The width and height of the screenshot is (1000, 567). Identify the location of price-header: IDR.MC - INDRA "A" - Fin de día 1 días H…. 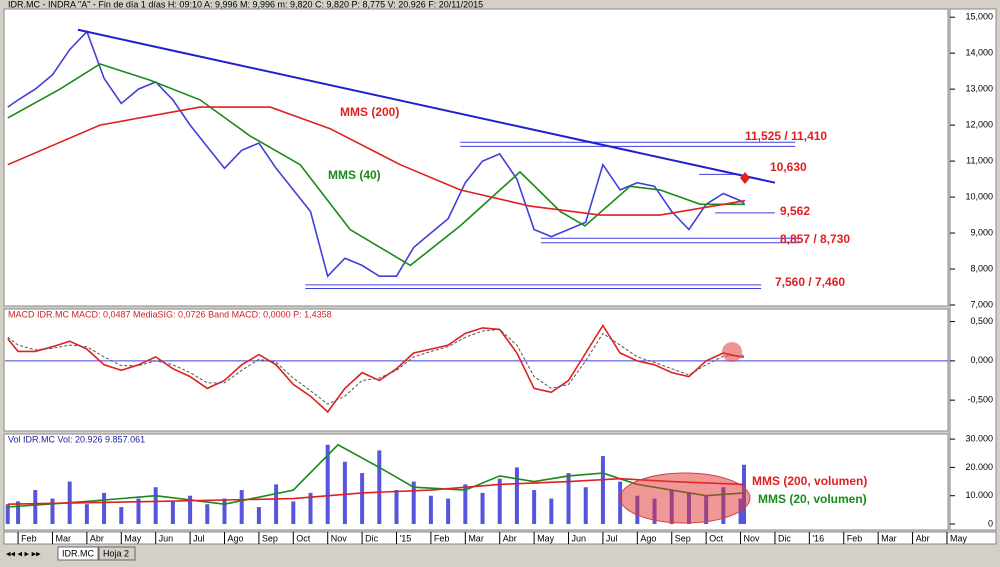
(245, 4).